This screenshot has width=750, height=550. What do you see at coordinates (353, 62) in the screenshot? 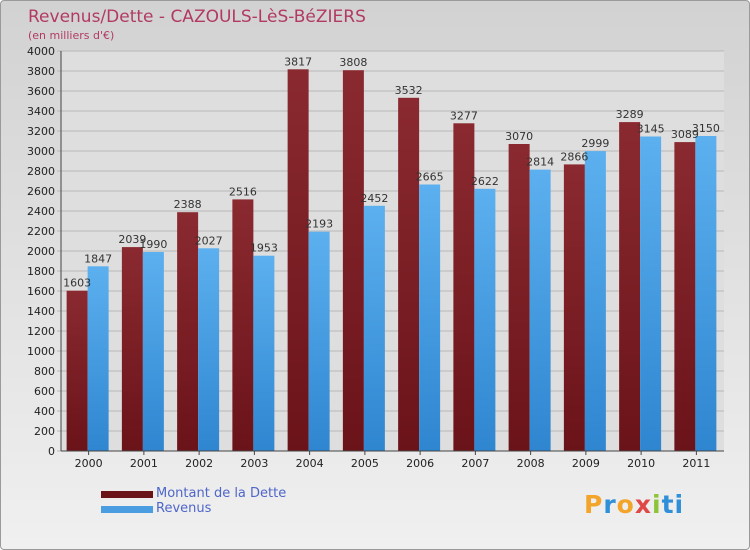
I see `data-label-dette: 3808` at bounding box center [353, 62].